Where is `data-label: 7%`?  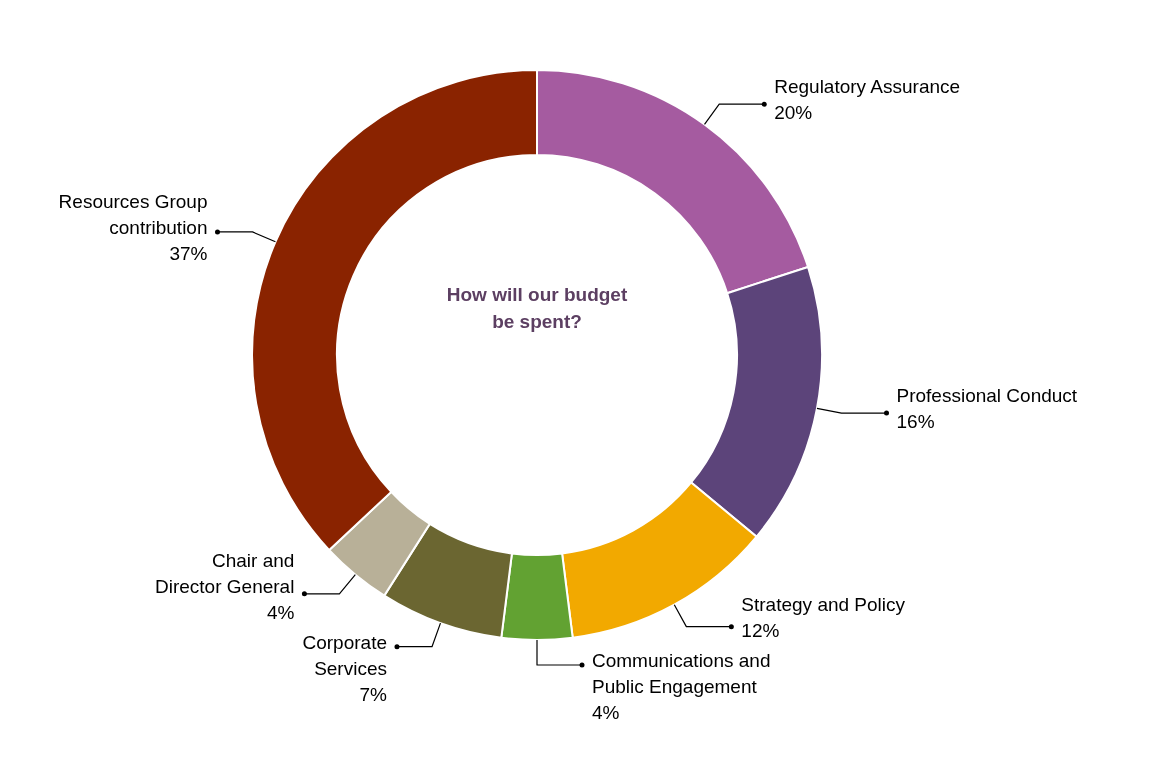
data-label: 7% is located at coordinates (373, 694).